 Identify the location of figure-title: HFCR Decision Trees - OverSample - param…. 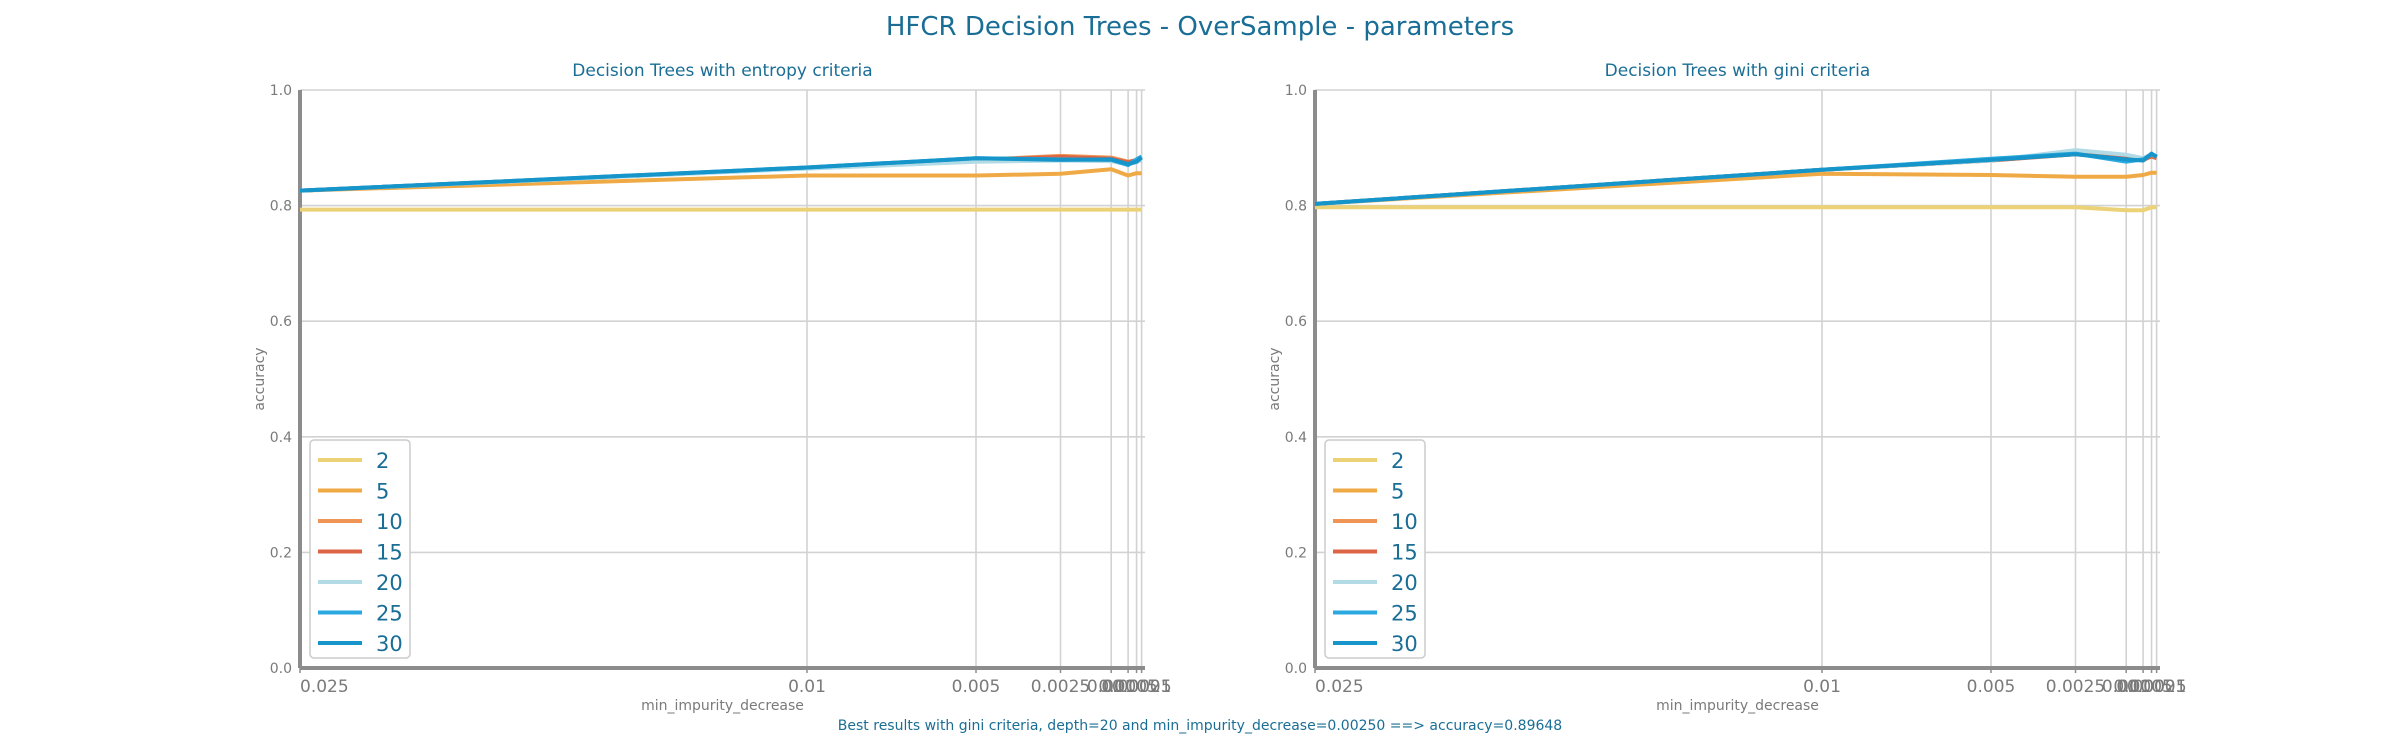
(1200, 27).